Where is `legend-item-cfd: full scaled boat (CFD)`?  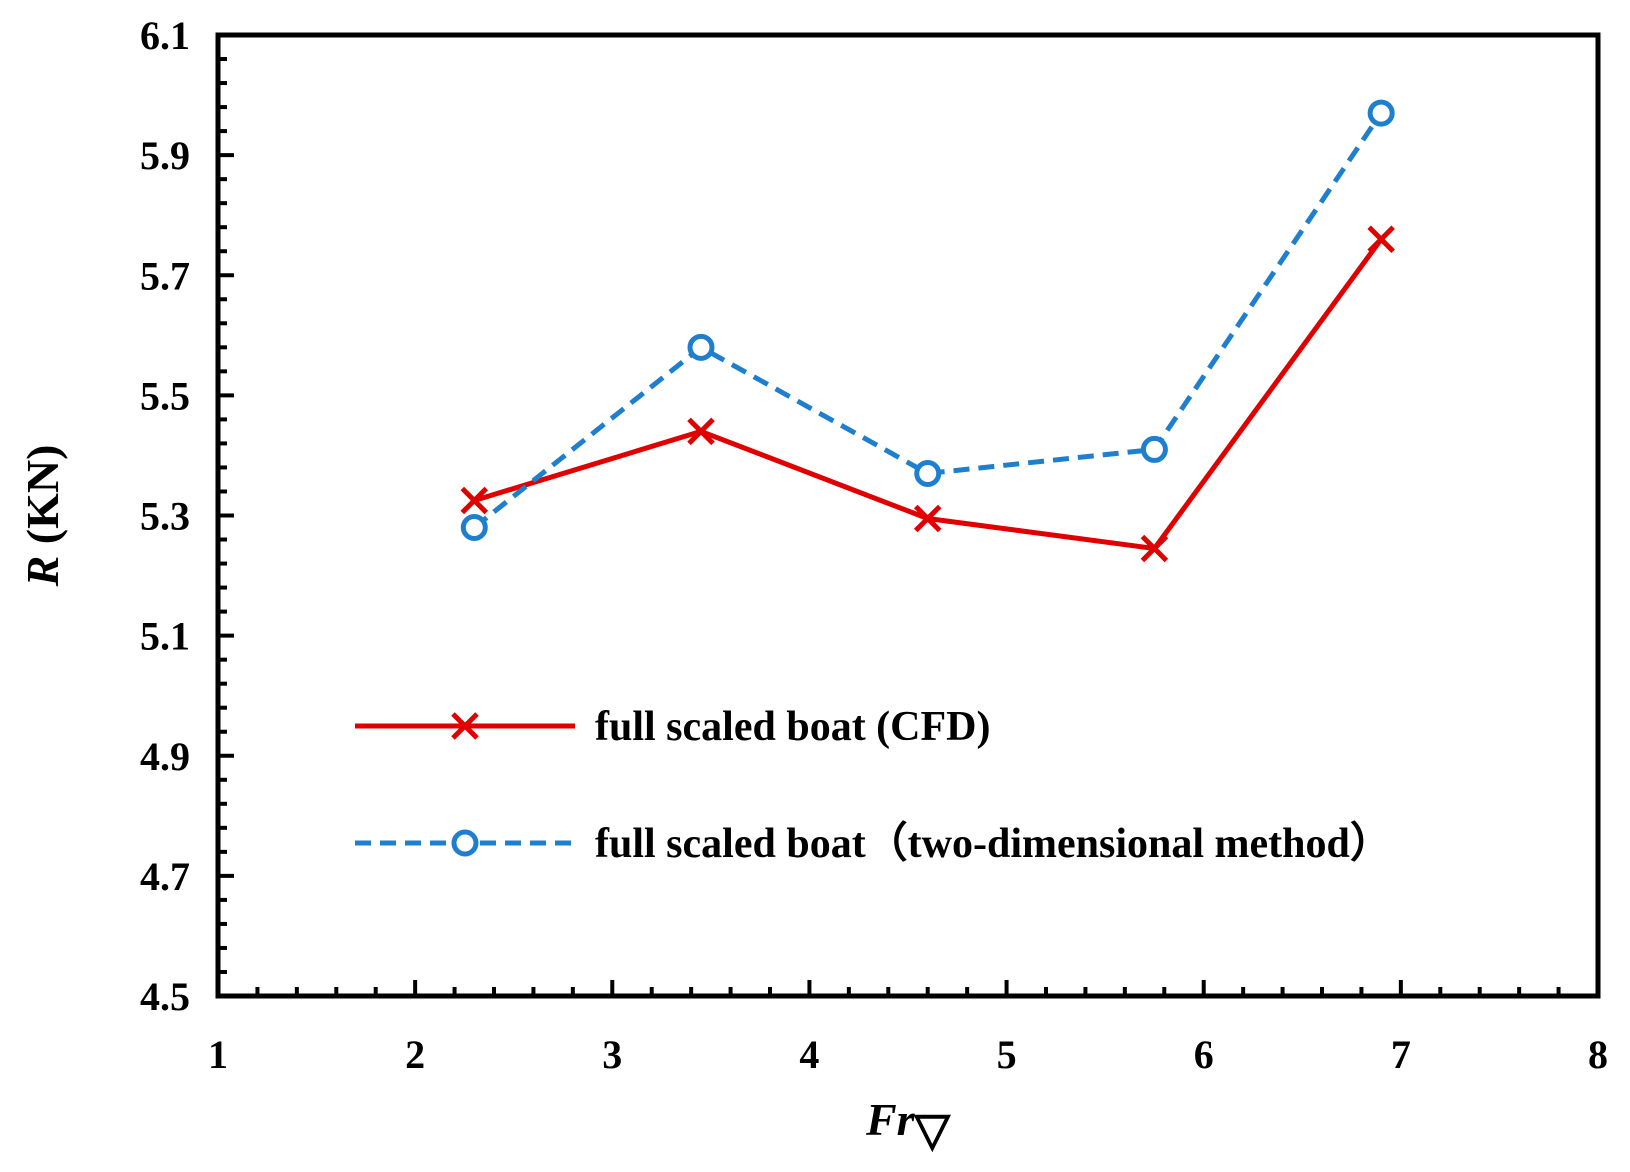
legend-item-cfd: full scaled boat (CFD) is located at coordinates (672, 727).